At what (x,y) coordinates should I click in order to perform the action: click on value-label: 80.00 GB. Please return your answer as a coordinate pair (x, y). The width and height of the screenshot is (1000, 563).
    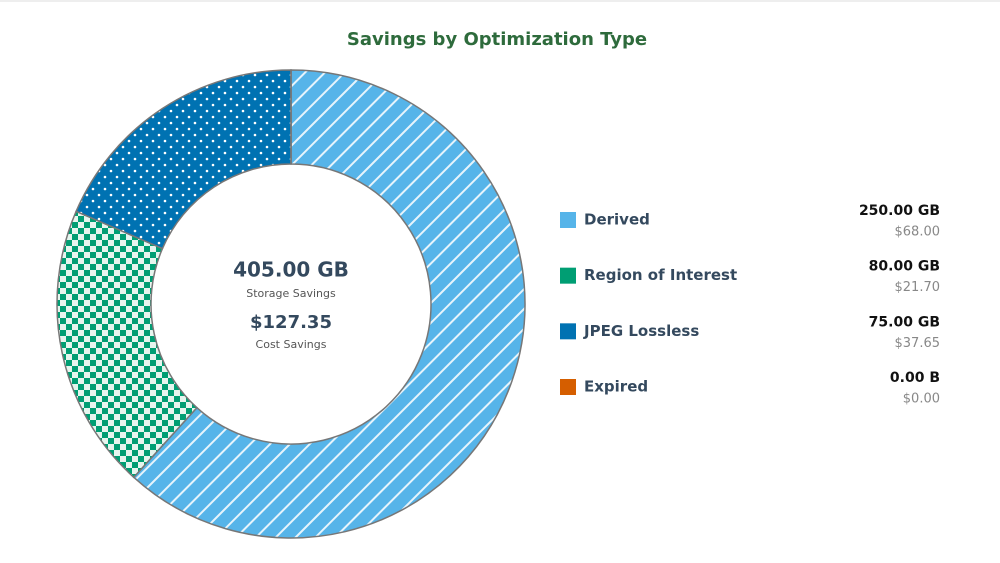
    Looking at the image, I should click on (904, 267).